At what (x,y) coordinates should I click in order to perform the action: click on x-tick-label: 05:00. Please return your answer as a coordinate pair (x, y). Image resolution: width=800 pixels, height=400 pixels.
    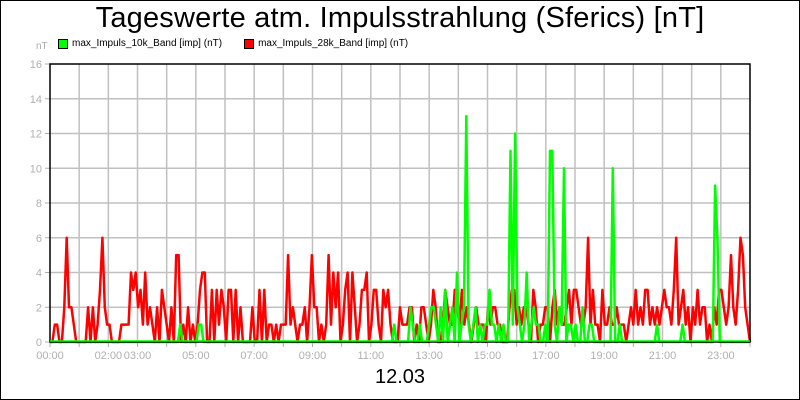
    Looking at the image, I should click on (196, 356).